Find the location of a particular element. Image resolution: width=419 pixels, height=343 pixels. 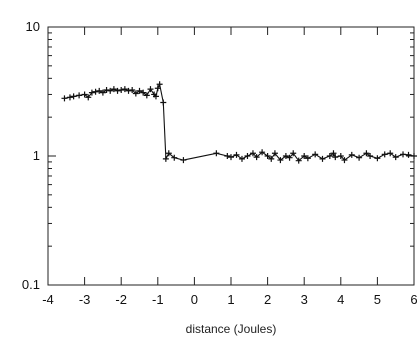

x-tick-label: 6 is located at coordinates (413, 299).